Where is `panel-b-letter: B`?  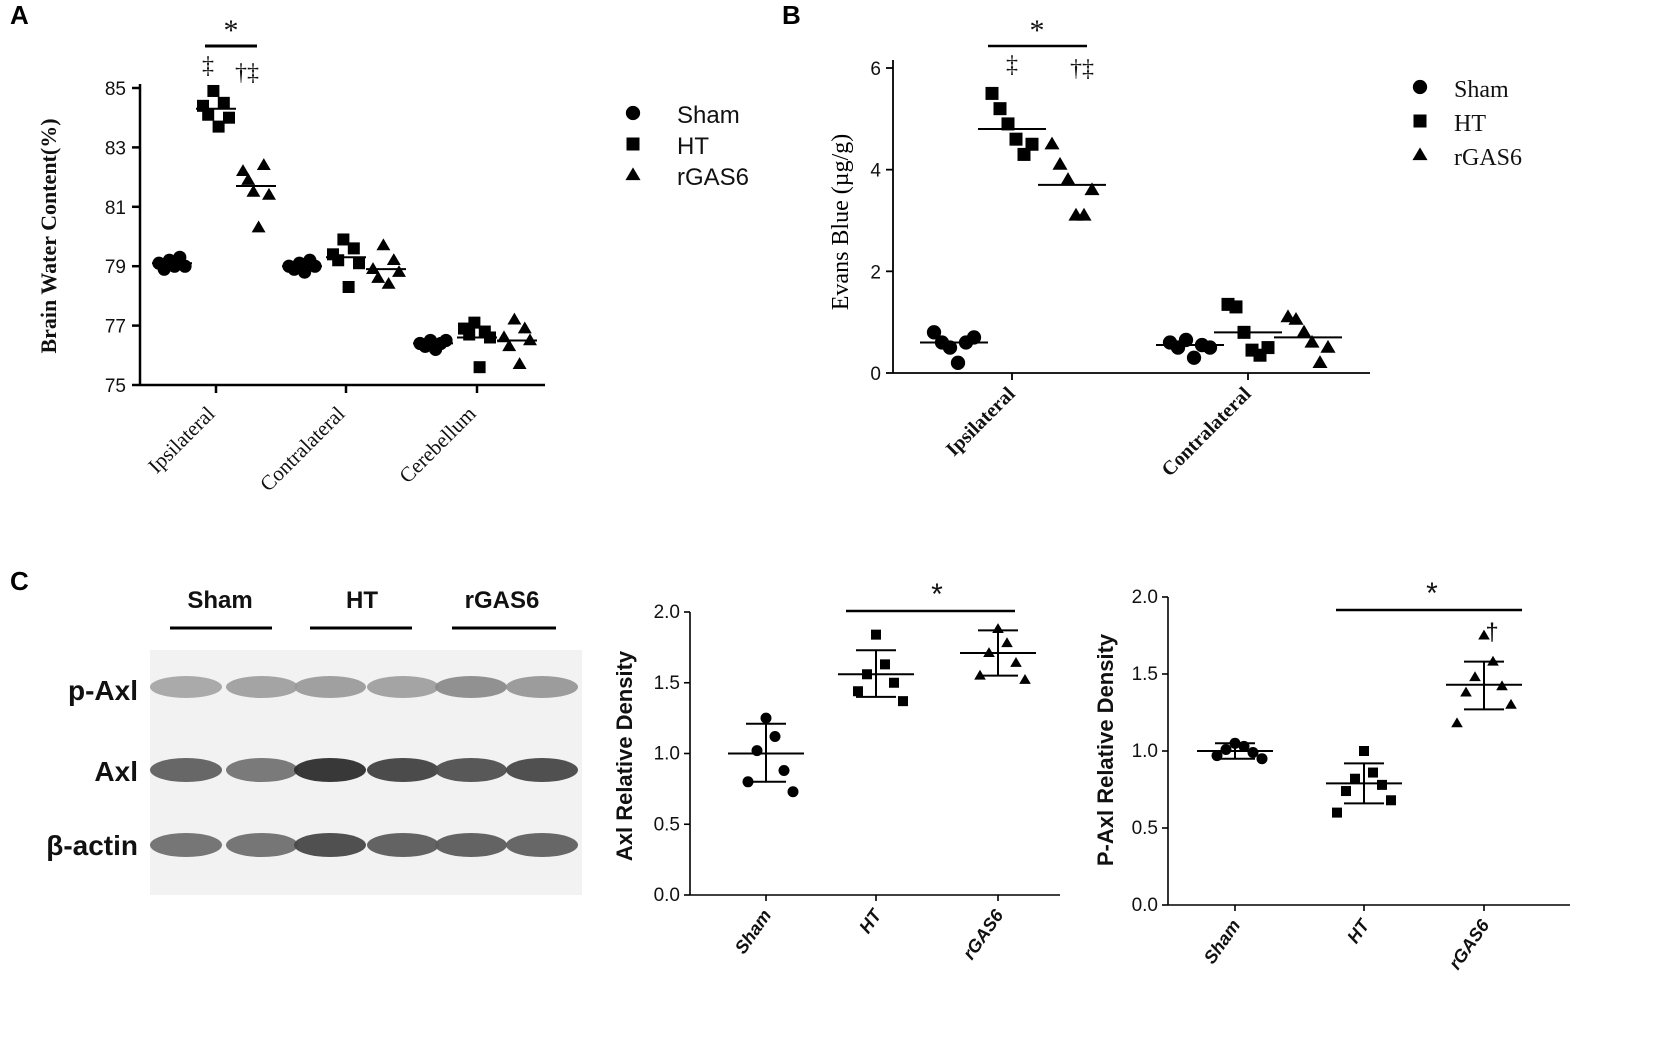 panel-b-letter: B is located at coordinates (791, 15).